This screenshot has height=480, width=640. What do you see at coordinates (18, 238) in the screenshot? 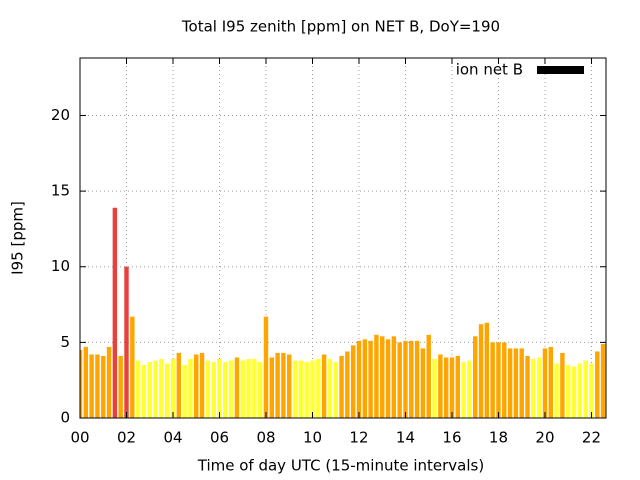
I see `y-axis-label: I95 [ppm]` at bounding box center [18, 238].